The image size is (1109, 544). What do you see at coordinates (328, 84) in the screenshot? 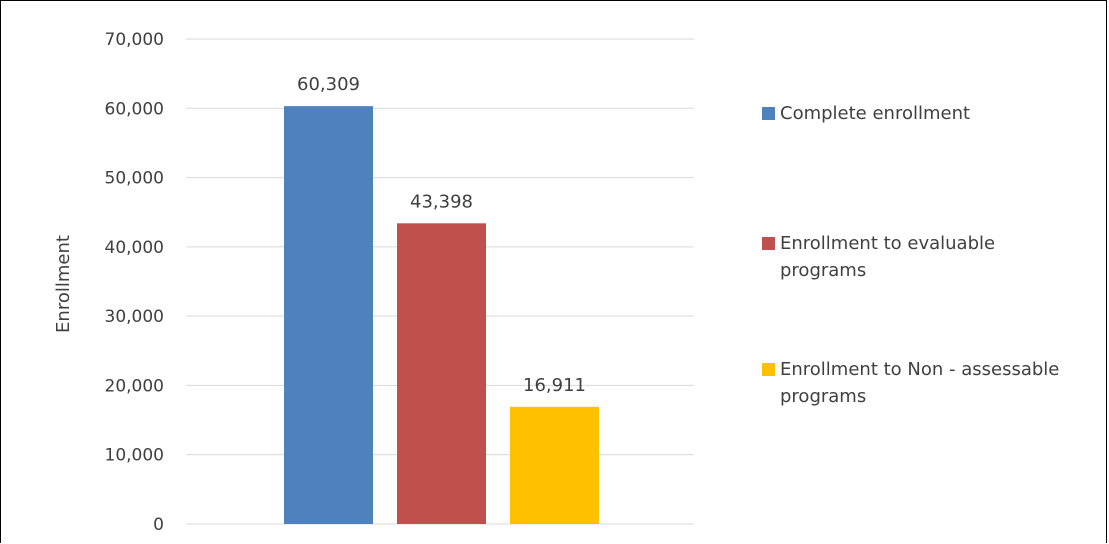
I see `data-label: 60,309` at bounding box center [328, 84].